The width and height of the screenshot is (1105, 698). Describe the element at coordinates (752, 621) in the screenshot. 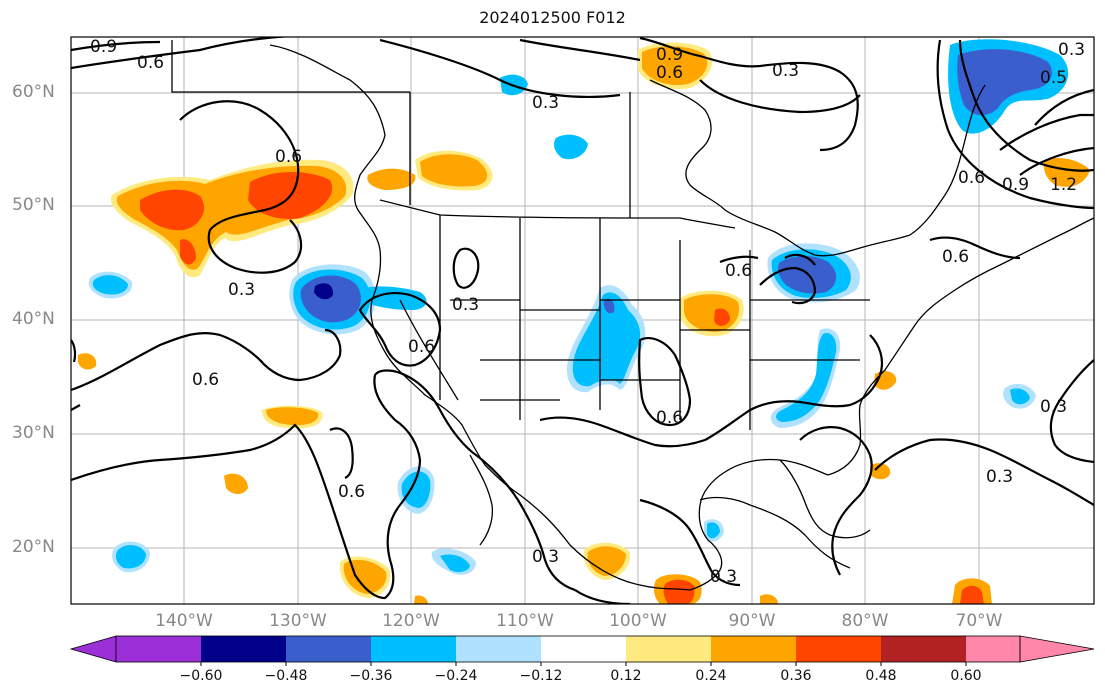

I see `lon-label: 90°W` at that location.